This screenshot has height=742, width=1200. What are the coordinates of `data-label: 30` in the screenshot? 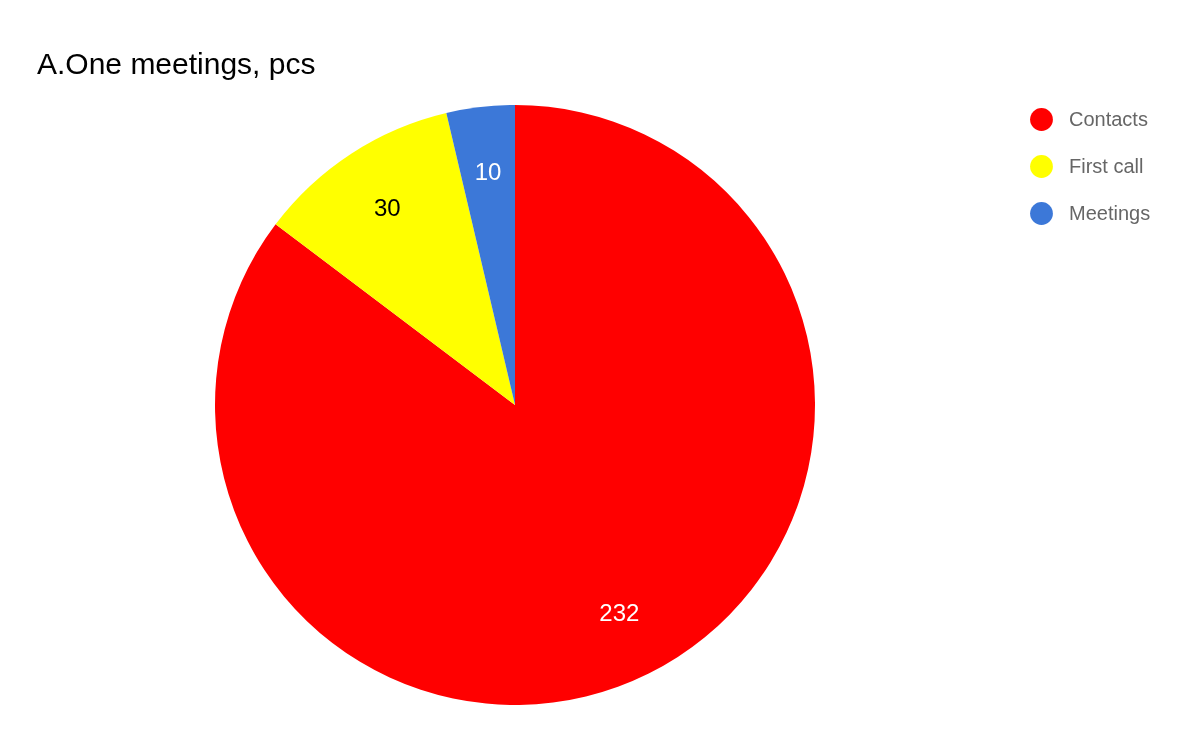 It's located at (387, 207).